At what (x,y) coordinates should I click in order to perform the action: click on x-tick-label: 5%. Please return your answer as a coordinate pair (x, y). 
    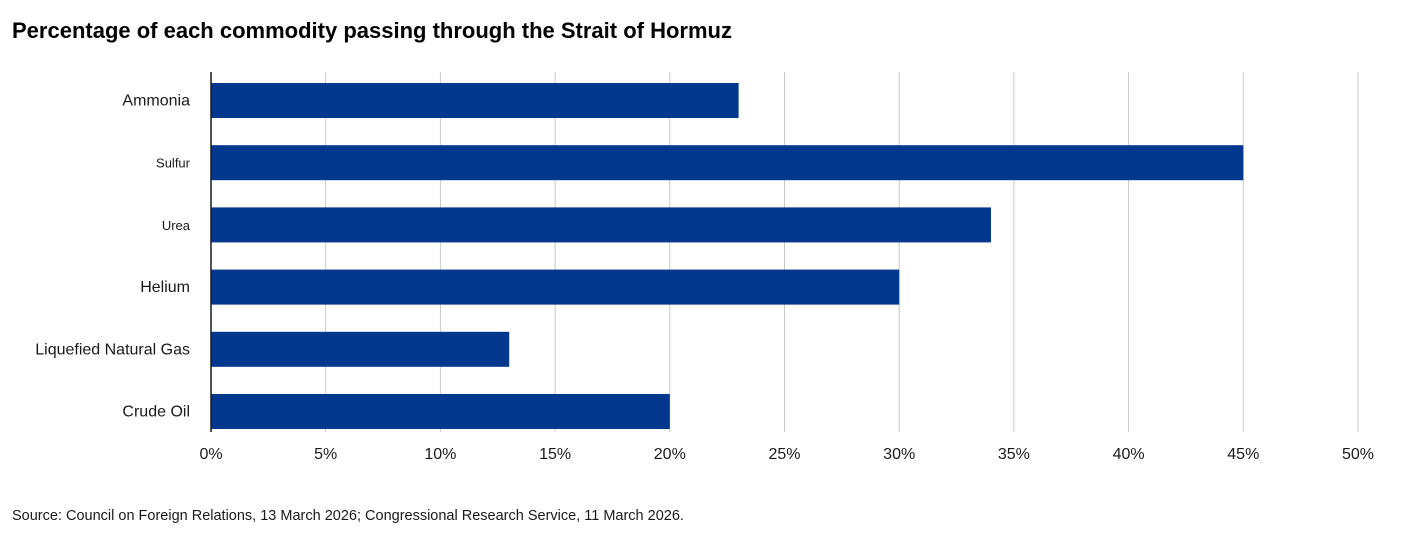
    Looking at the image, I should click on (325, 454).